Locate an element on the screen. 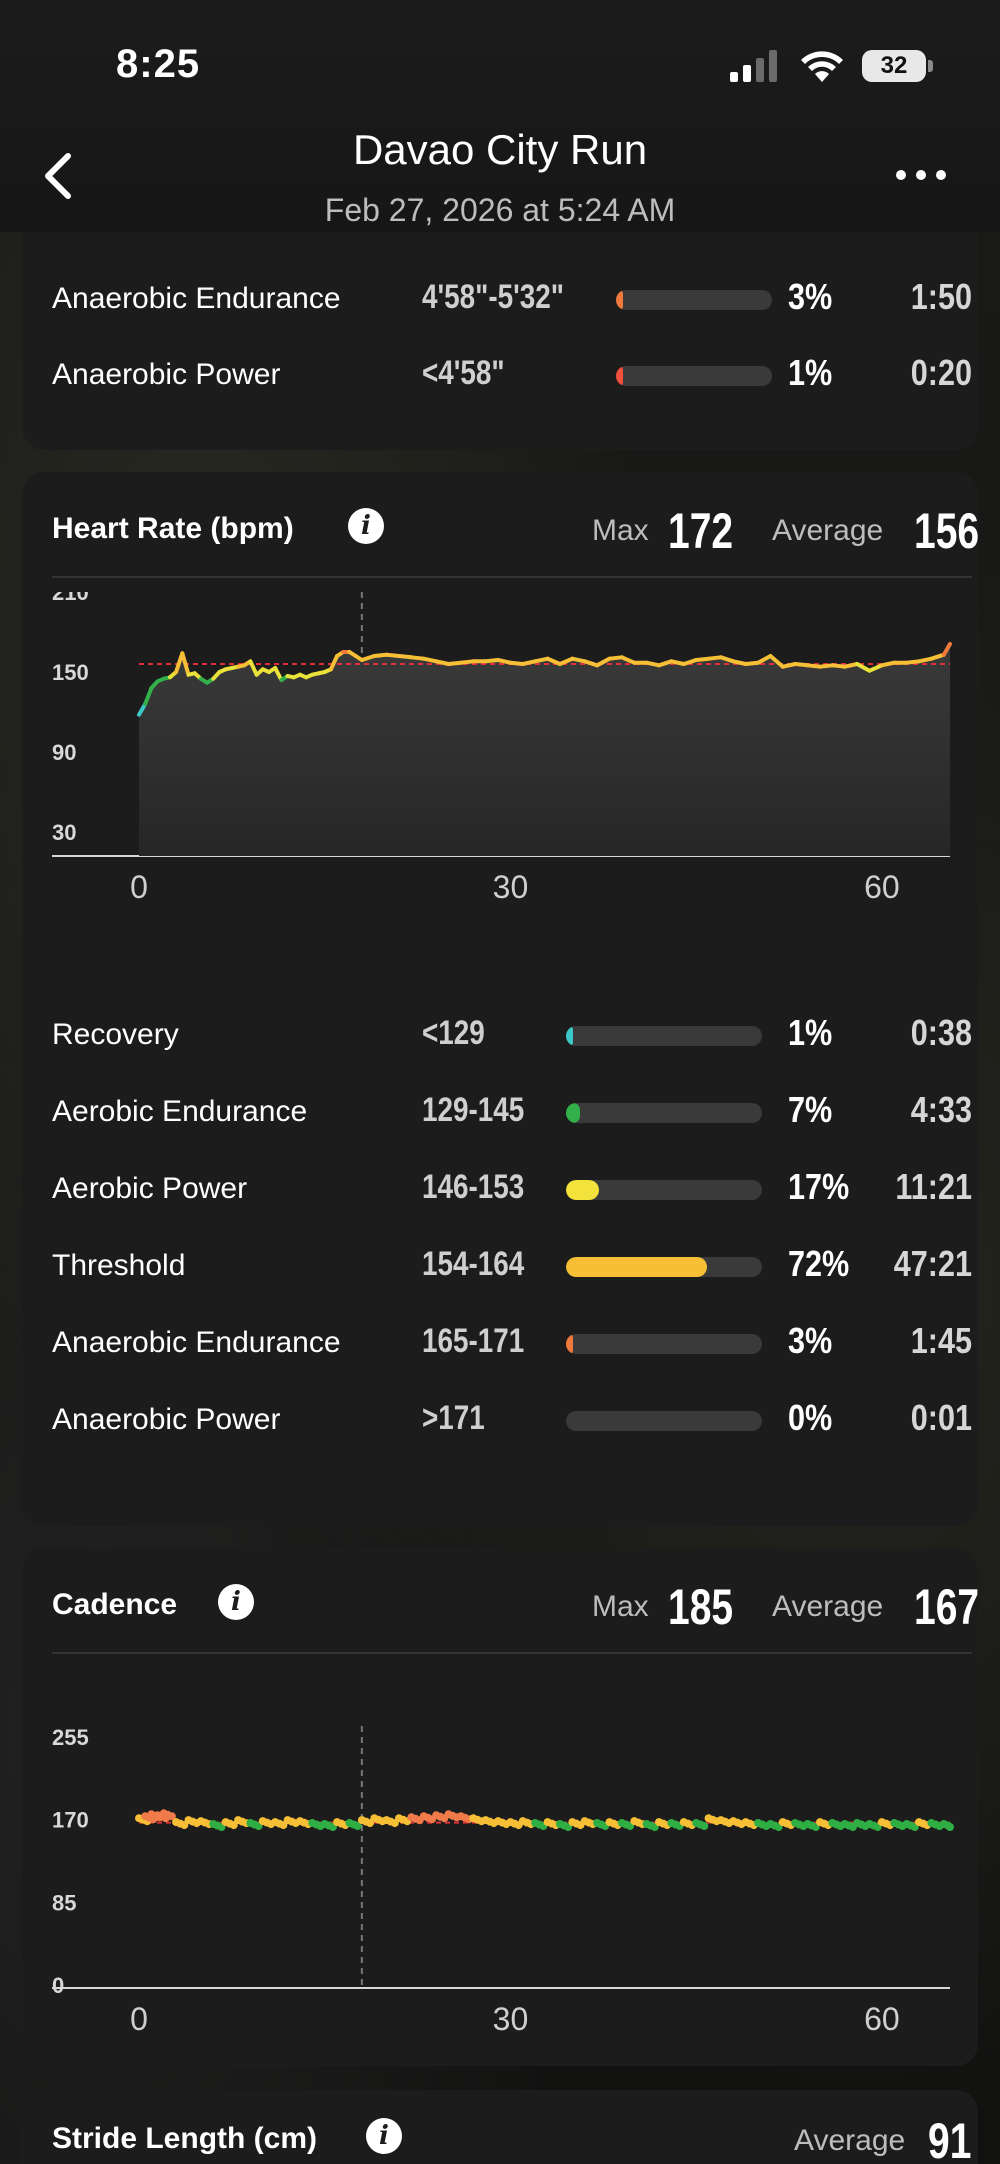 The image size is (1000, 2164). zone-percent: 3% is located at coordinates (810, 296).